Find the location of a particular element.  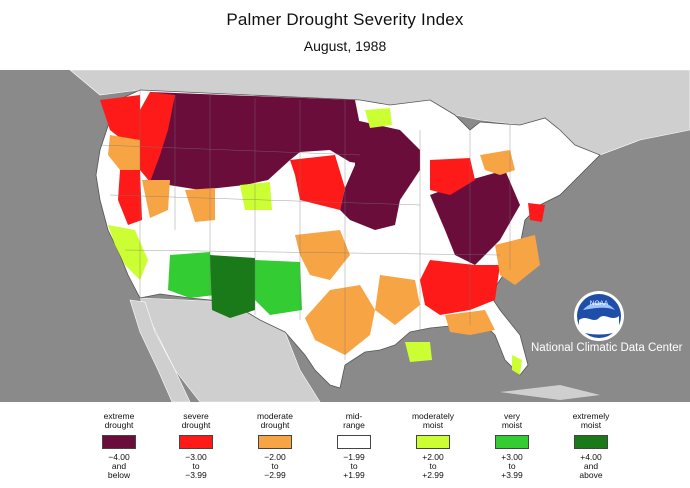

legend-range: below is located at coordinates (119, 475).